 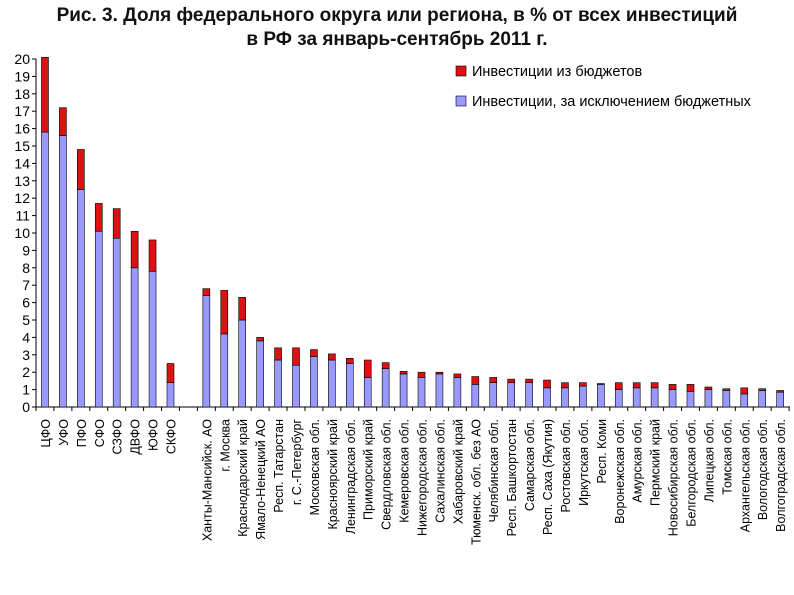 What do you see at coordinates (26, 268) in the screenshot?
I see `y-tick-label: 8` at bounding box center [26, 268].